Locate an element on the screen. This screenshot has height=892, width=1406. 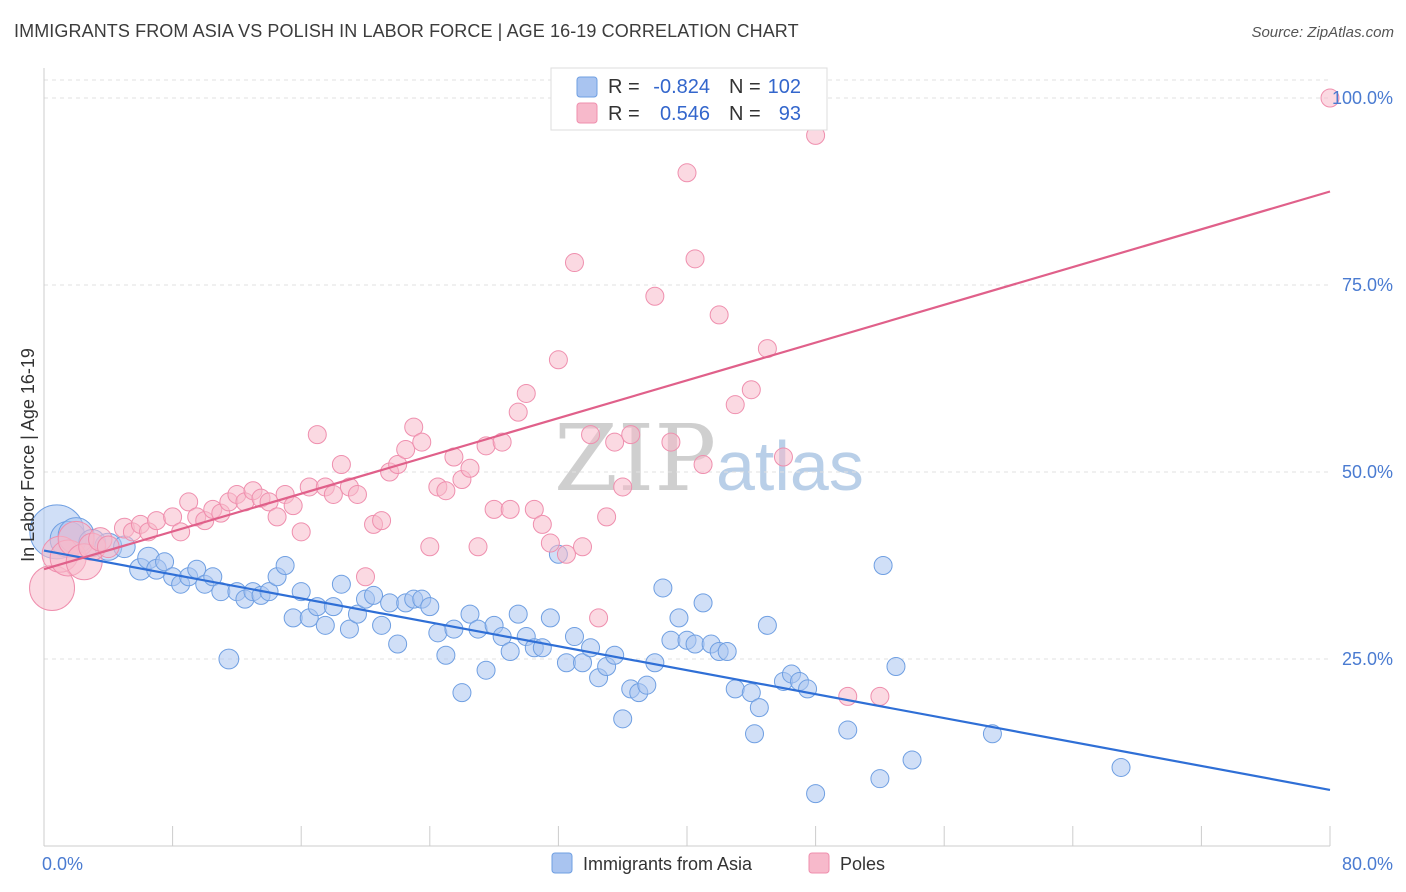
legend-swatch-poles is located at coordinates (819, 863).